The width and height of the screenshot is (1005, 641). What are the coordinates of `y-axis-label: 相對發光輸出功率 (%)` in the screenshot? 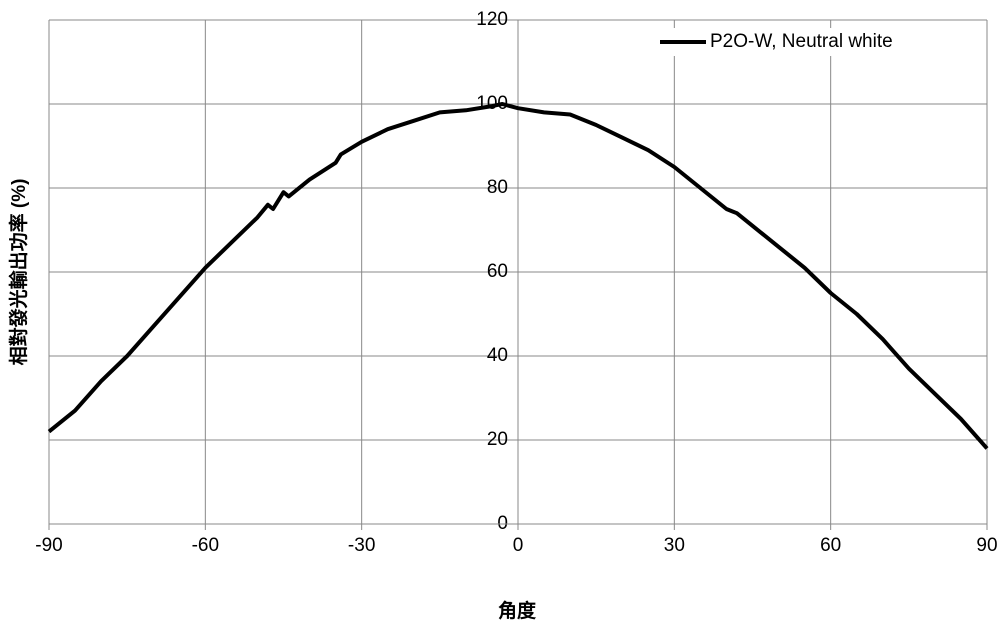 It's located at (18, 272).